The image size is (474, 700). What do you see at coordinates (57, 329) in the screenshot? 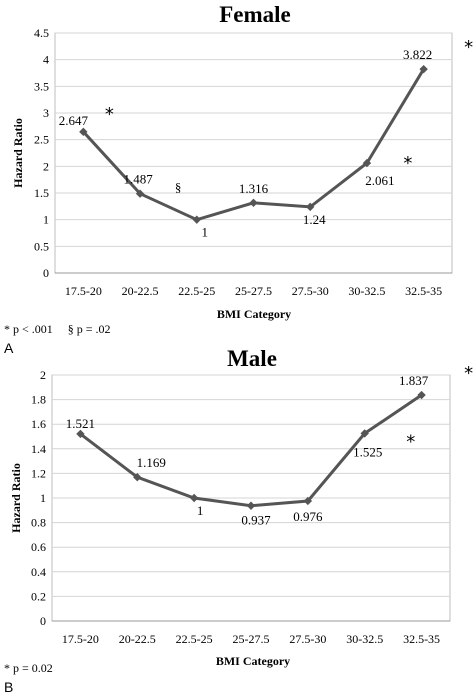
I see `footnote: * p < .001 § p = .02` at bounding box center [57, 329].